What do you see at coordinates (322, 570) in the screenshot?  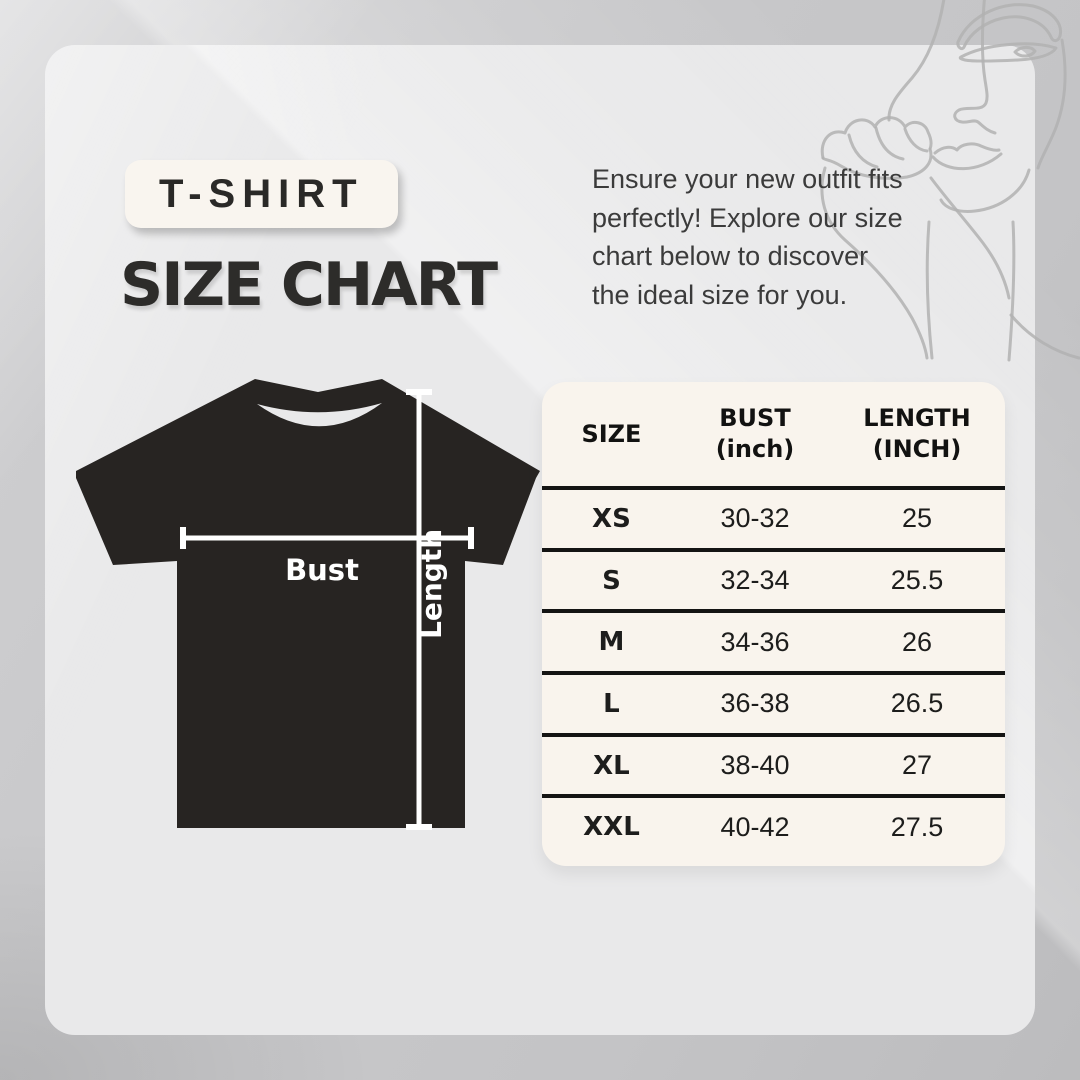 I see `bust-measure-label: Bust` at bounding box center [322, 570].